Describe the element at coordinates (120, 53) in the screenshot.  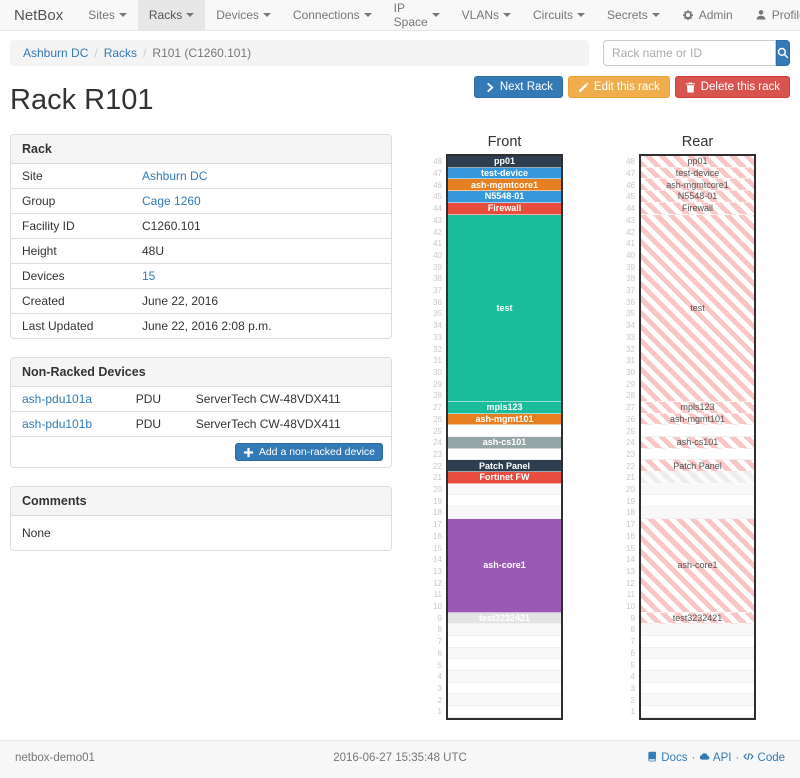
I see `breadcrumb-item-1: Racks` at that location.